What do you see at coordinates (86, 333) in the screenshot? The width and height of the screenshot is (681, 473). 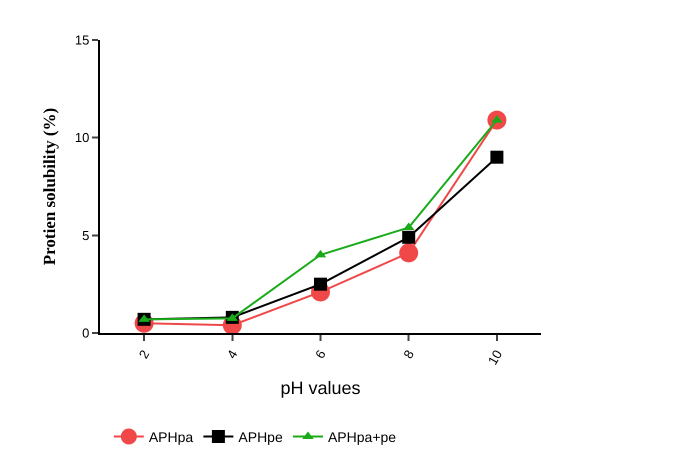 I see `y-tick-label: 0` at bounding box center [86, 333].